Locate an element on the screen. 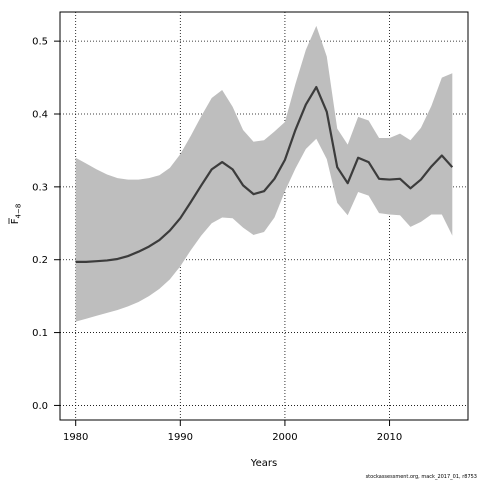  y-tick-label: 0.5 is located at coordinates (40, 42).